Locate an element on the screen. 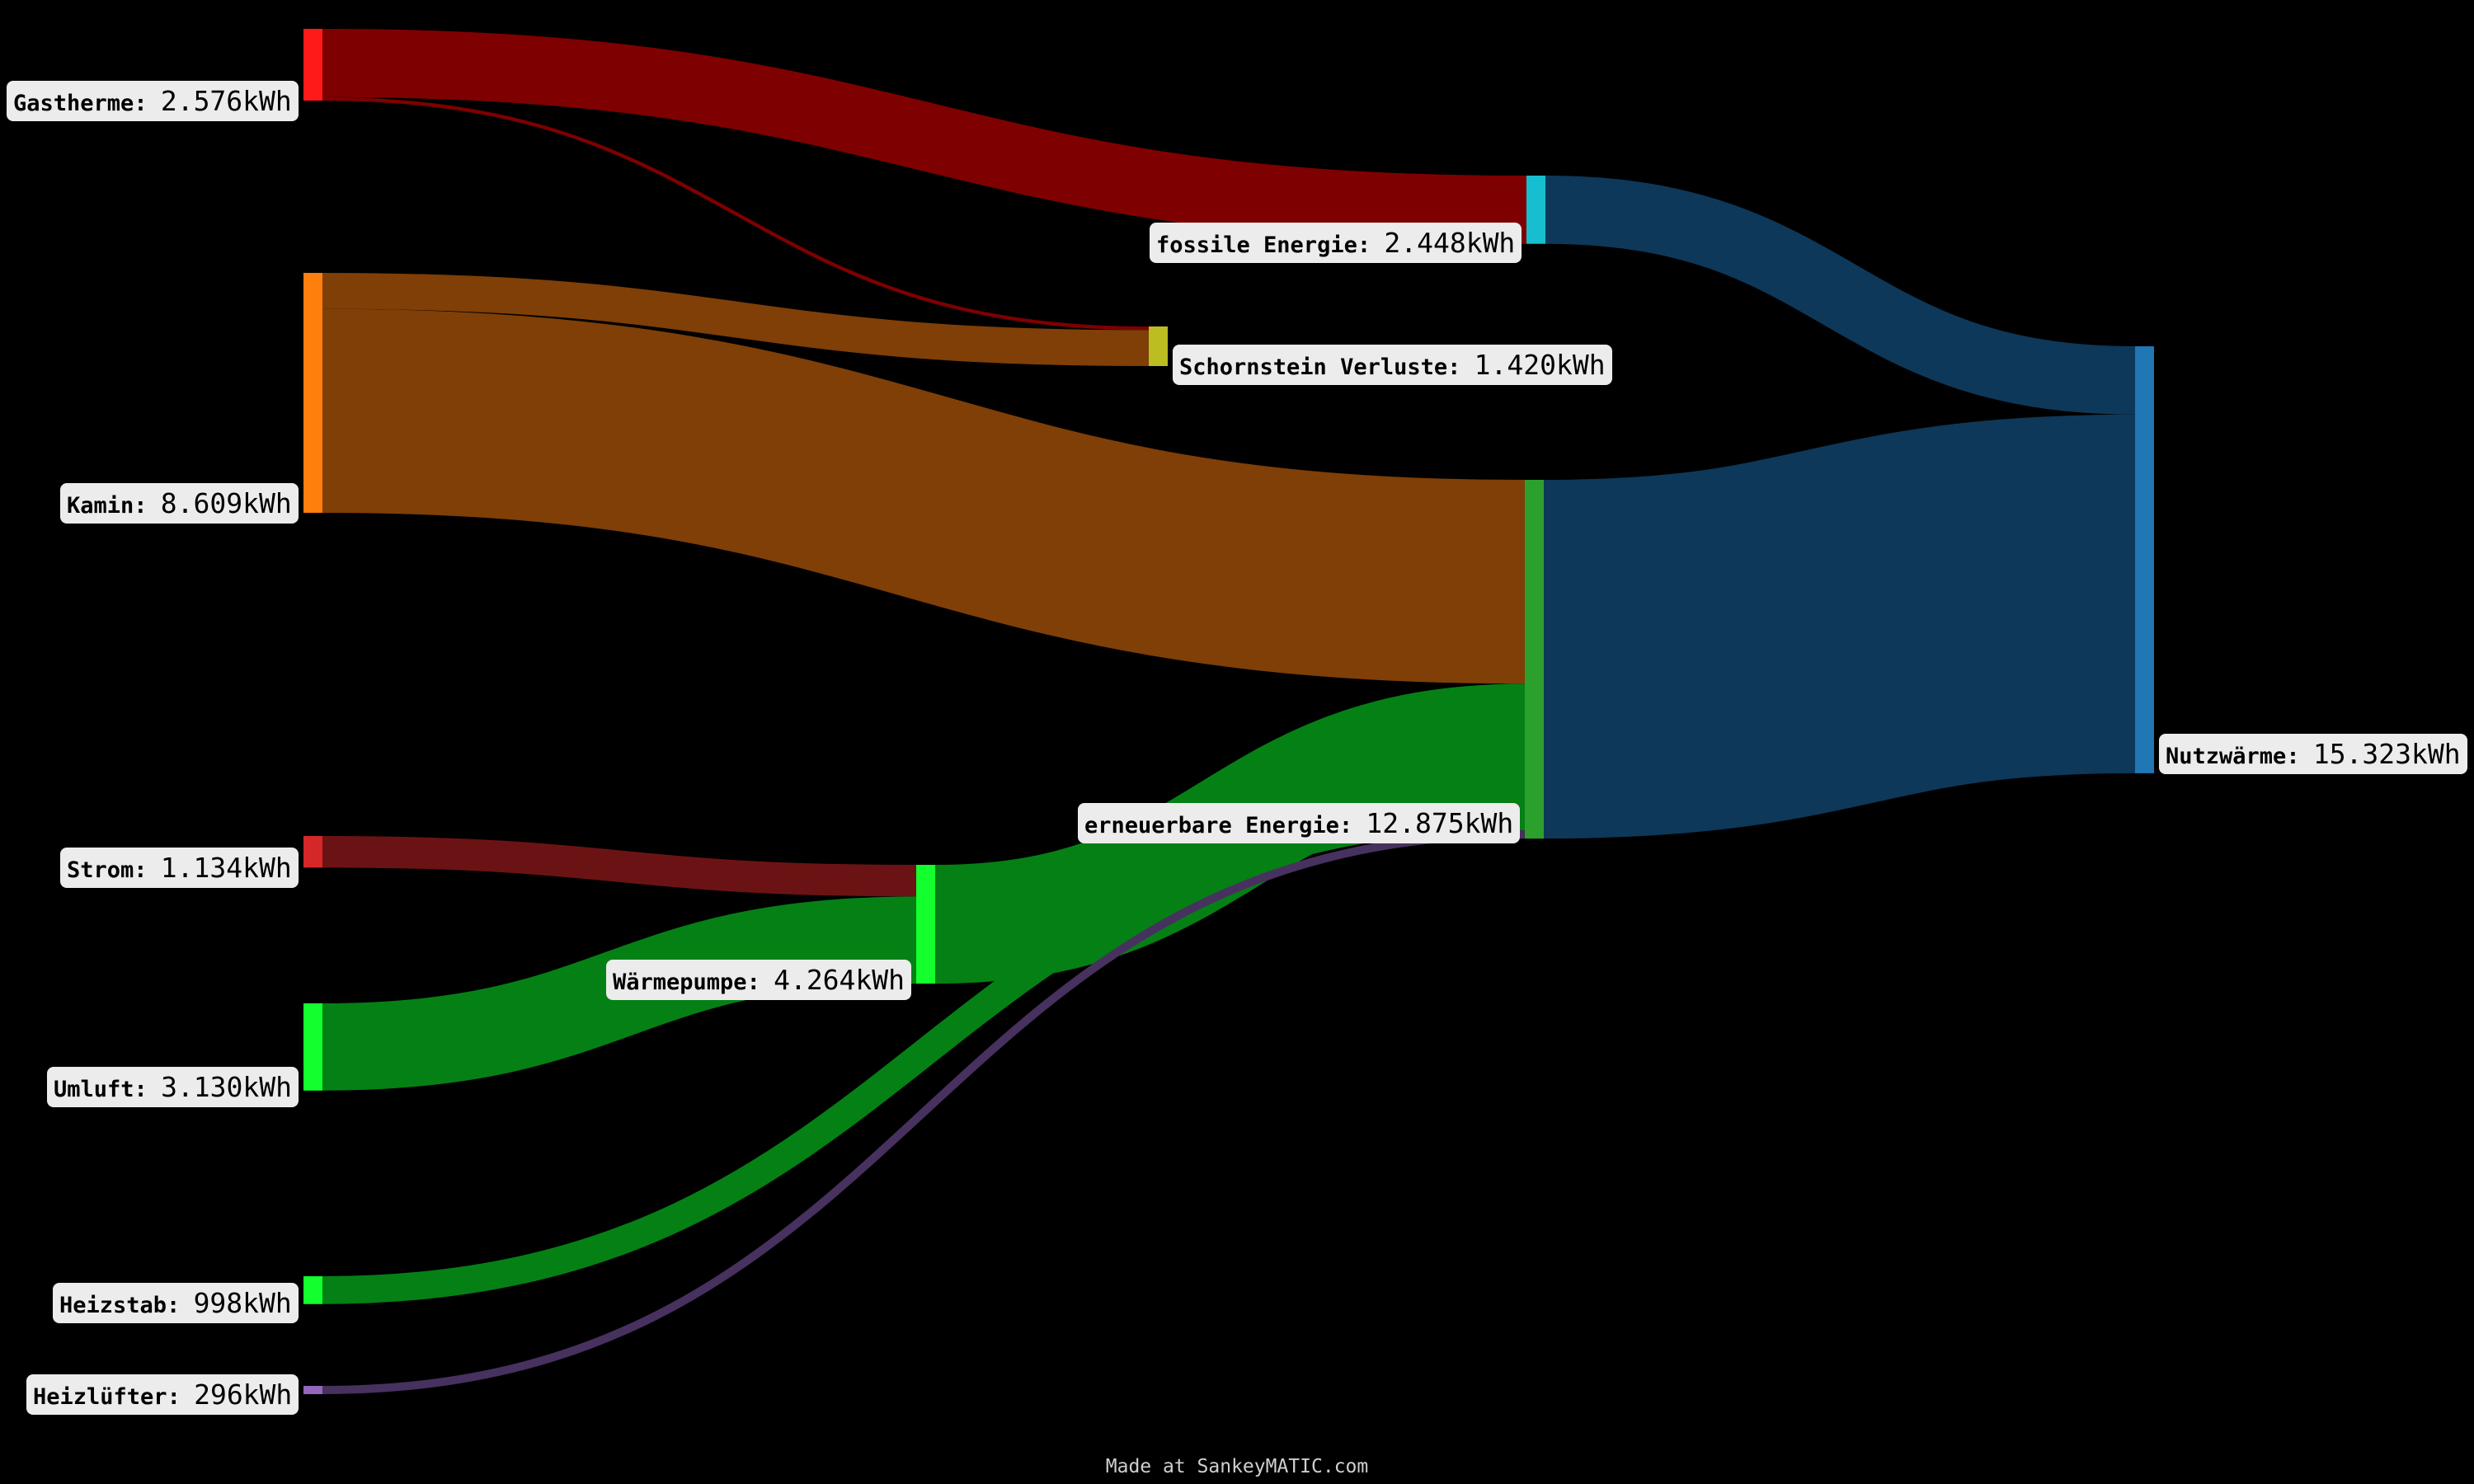 This screenshot has width=2474, height=1484. link-kamin-to-erneuer is located at coordinates (924, 496).